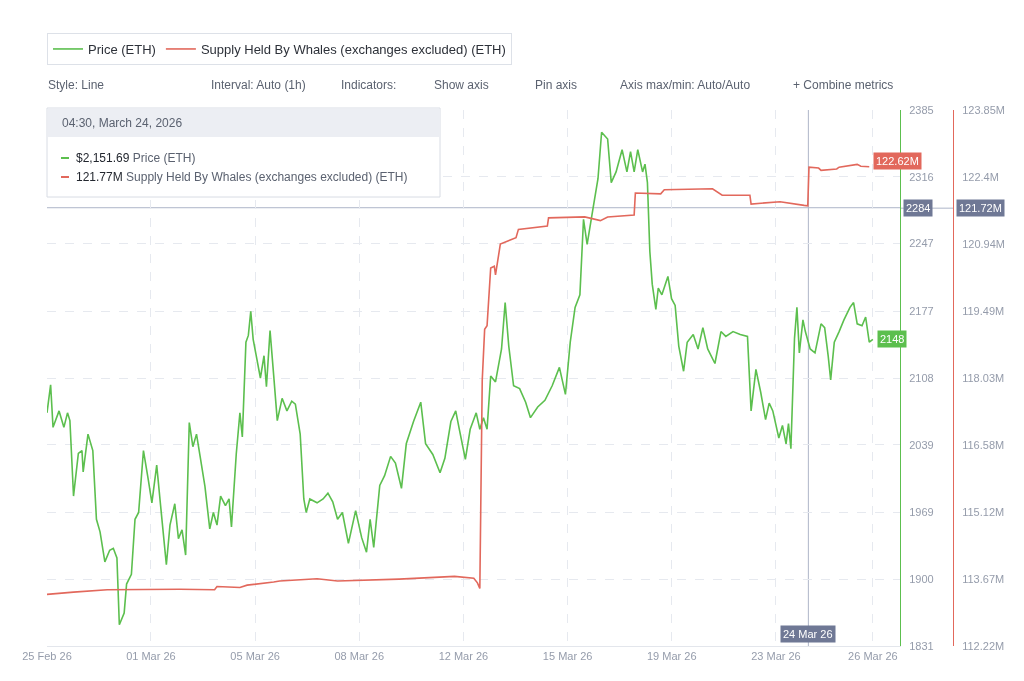  I want to click on y-tick-label: 2385, so click(921, 109).